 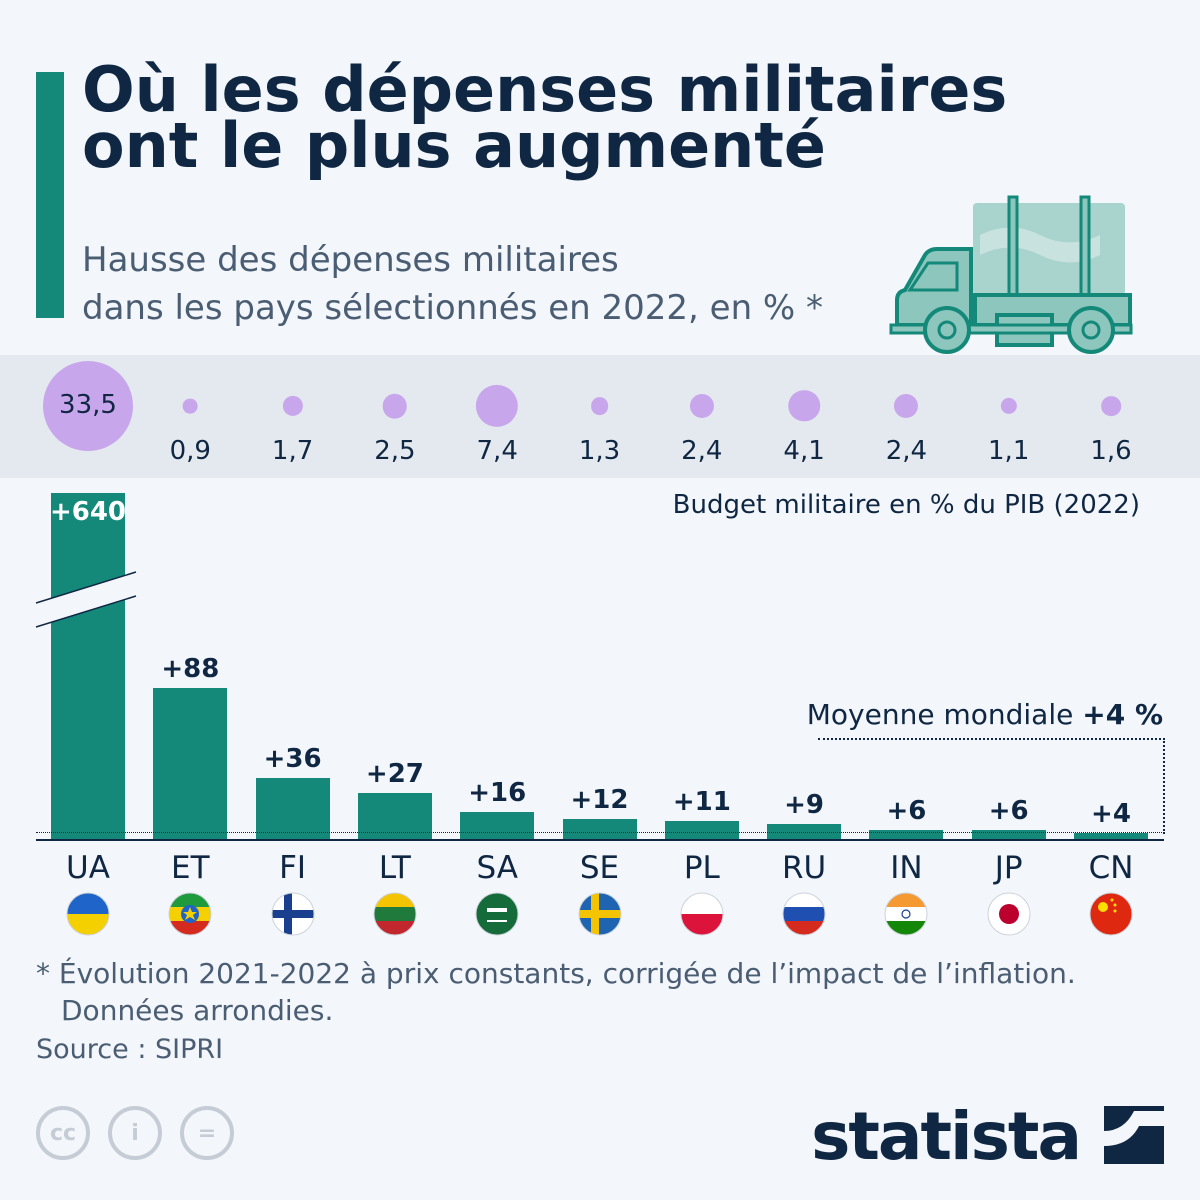 What do you see at coordinates (906, 406) in the screenshot?
I see `gdp-bubble-IN` at bounding box center [906, 406].